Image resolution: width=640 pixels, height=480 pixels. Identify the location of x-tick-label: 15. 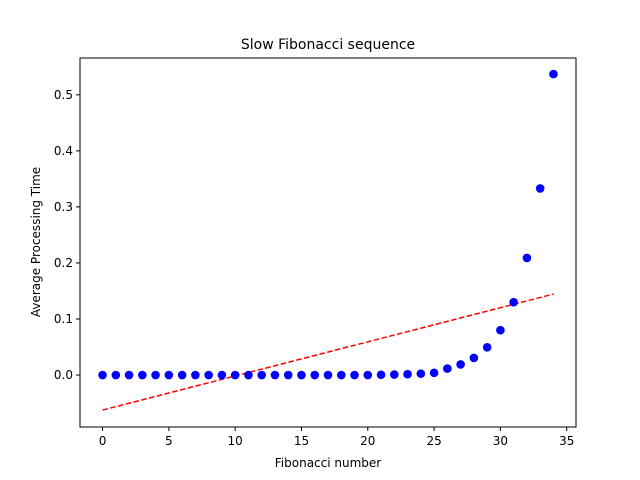
(301, 441).